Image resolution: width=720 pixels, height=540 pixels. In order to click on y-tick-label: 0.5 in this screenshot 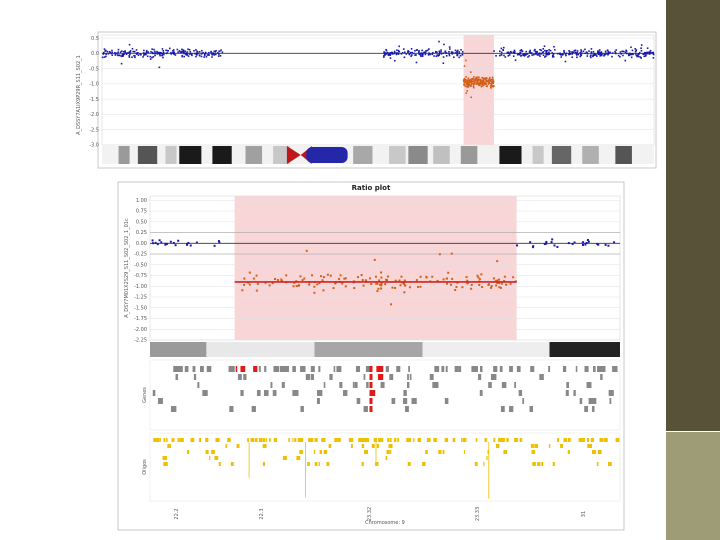, I will do `click(95, 39)`.